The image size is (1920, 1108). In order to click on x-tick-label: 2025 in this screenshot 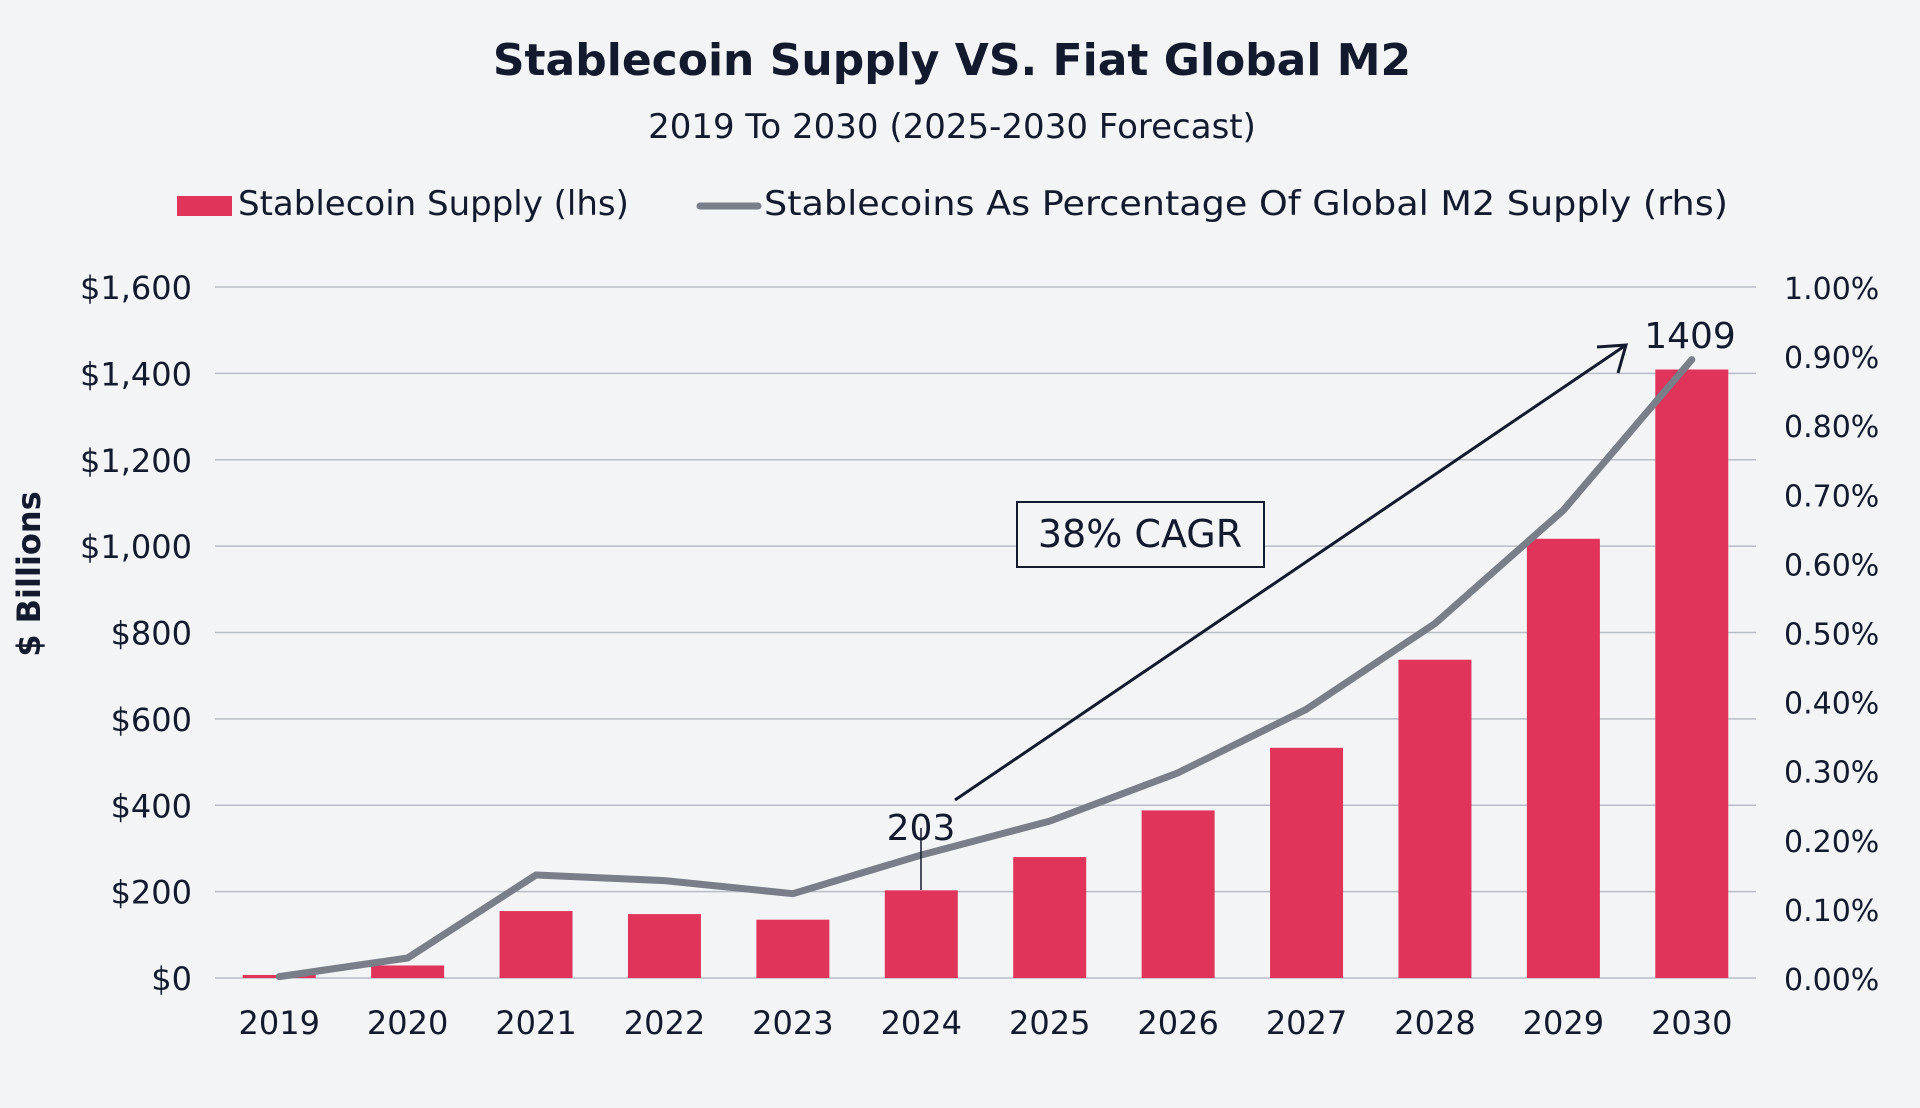, I will do `click(1049, 1023)`.